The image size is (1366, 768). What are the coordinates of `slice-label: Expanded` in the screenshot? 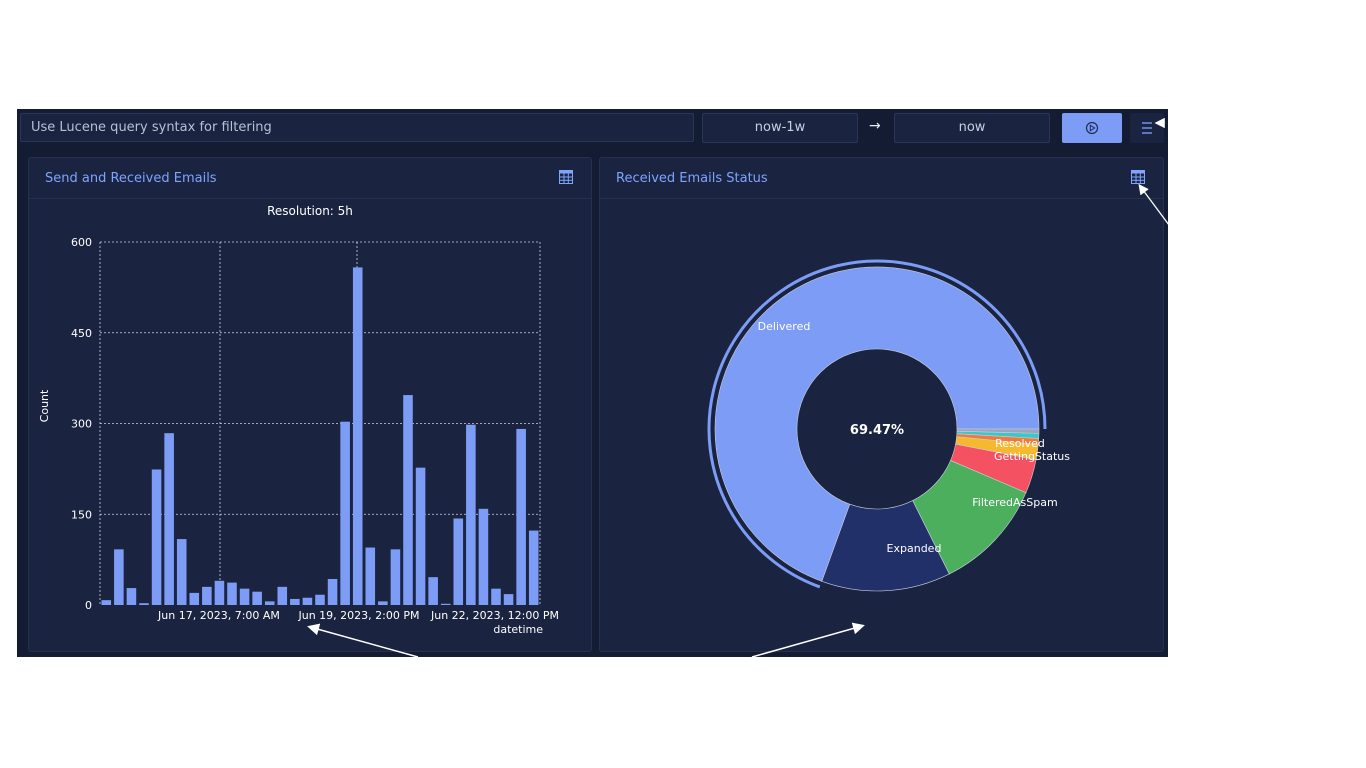 It's located at (914, 548).